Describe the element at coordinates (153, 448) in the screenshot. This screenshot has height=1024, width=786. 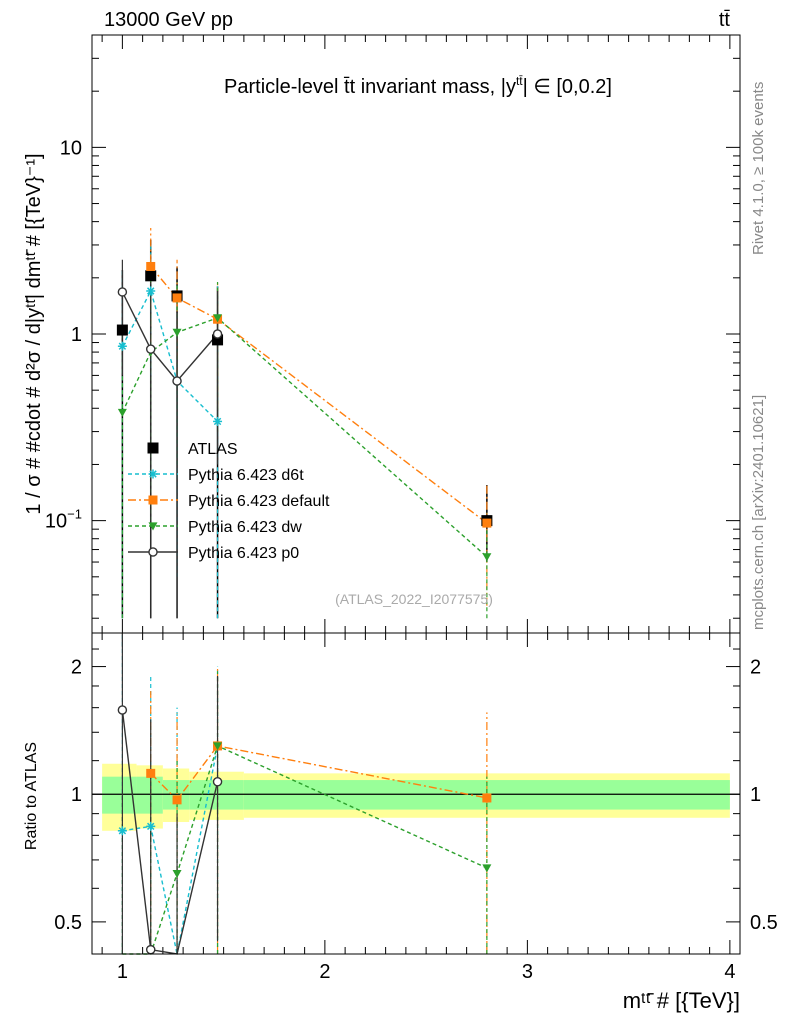
I see `legend-marker-atlas` at that location.